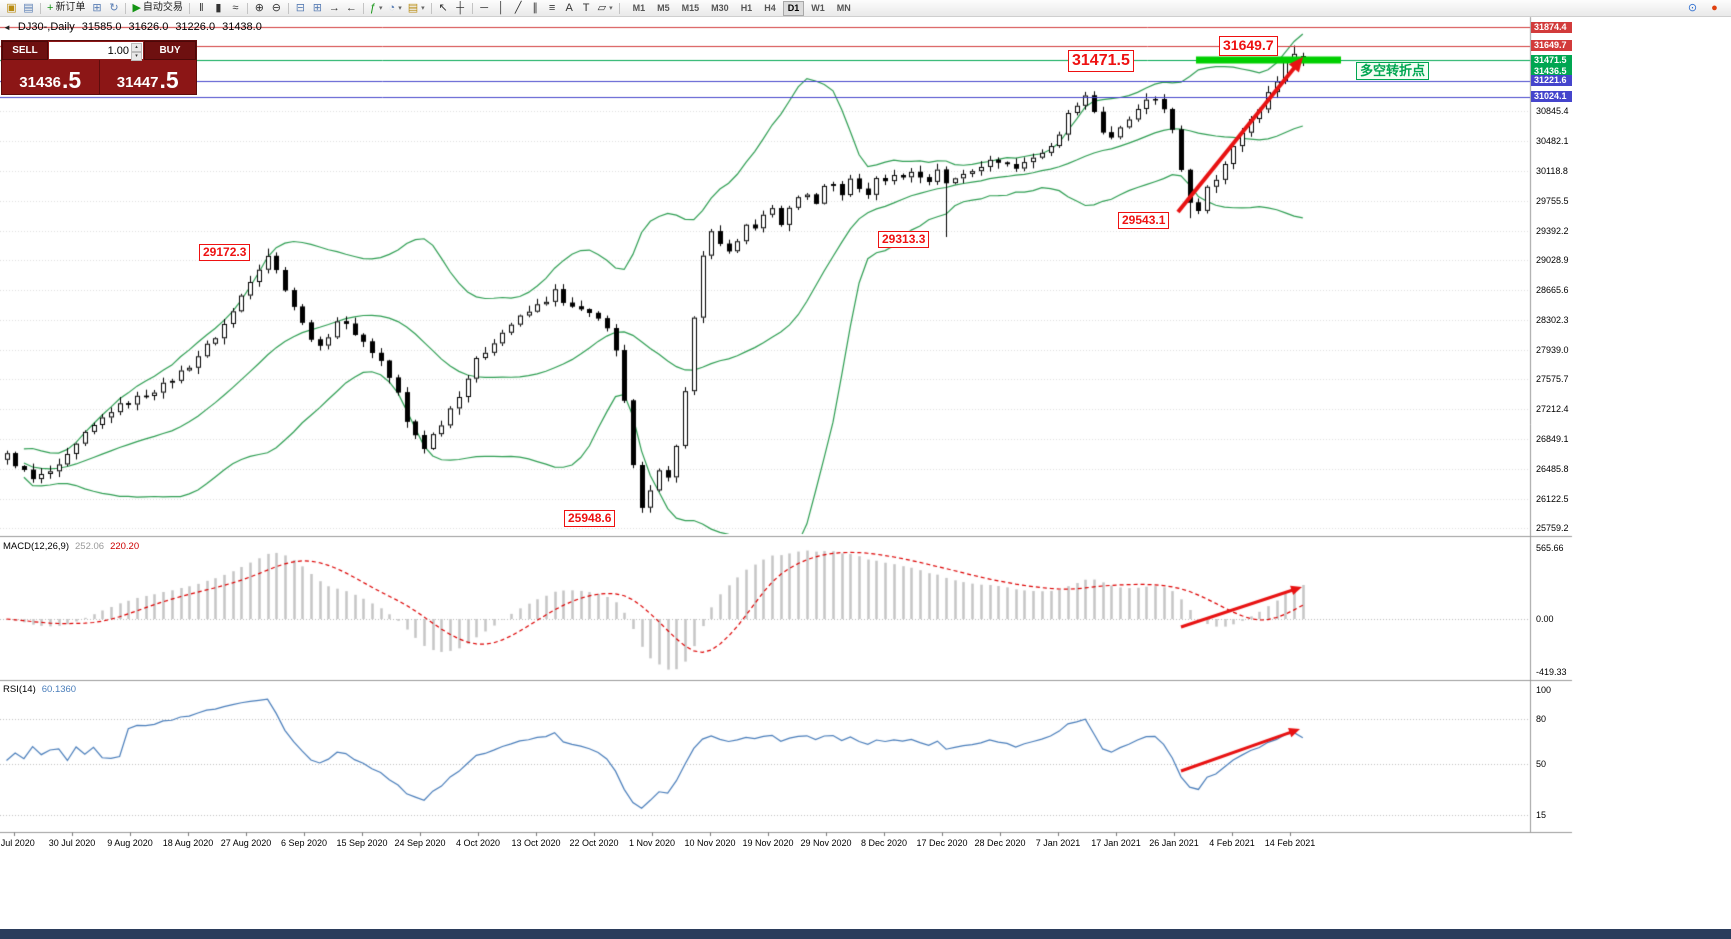 Image resolution: width=1731 pixels, height=939 pixels. I want to click on horizontal-line-icon-glyph: ─, so click(484, 7).